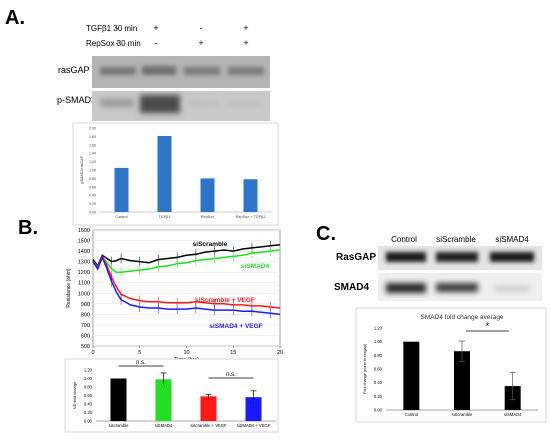  I want to click on y-tick-label: 500, so click(85, 347).